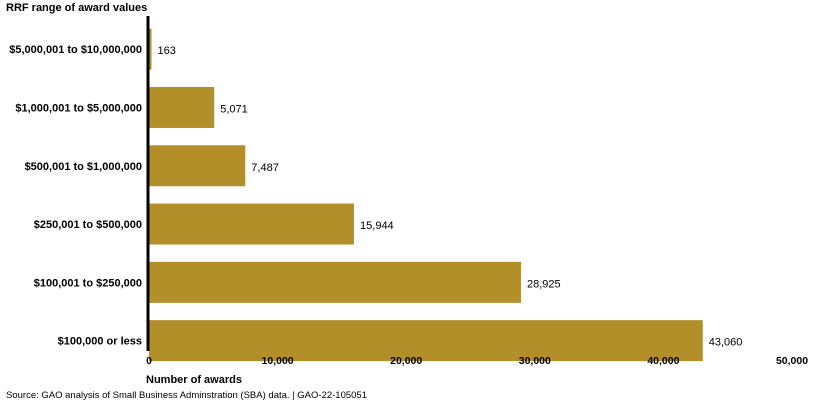  Describe the element at coordinates (663, 361) in the screenshot. I see `x-tick-label: 40,000` at that location.